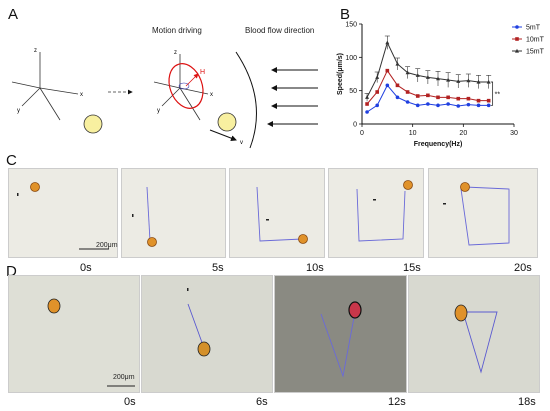 The image size is (550, 411). Describe the element at coordinates (45, 86) in the screenshot. I see `axes-left` at that location.